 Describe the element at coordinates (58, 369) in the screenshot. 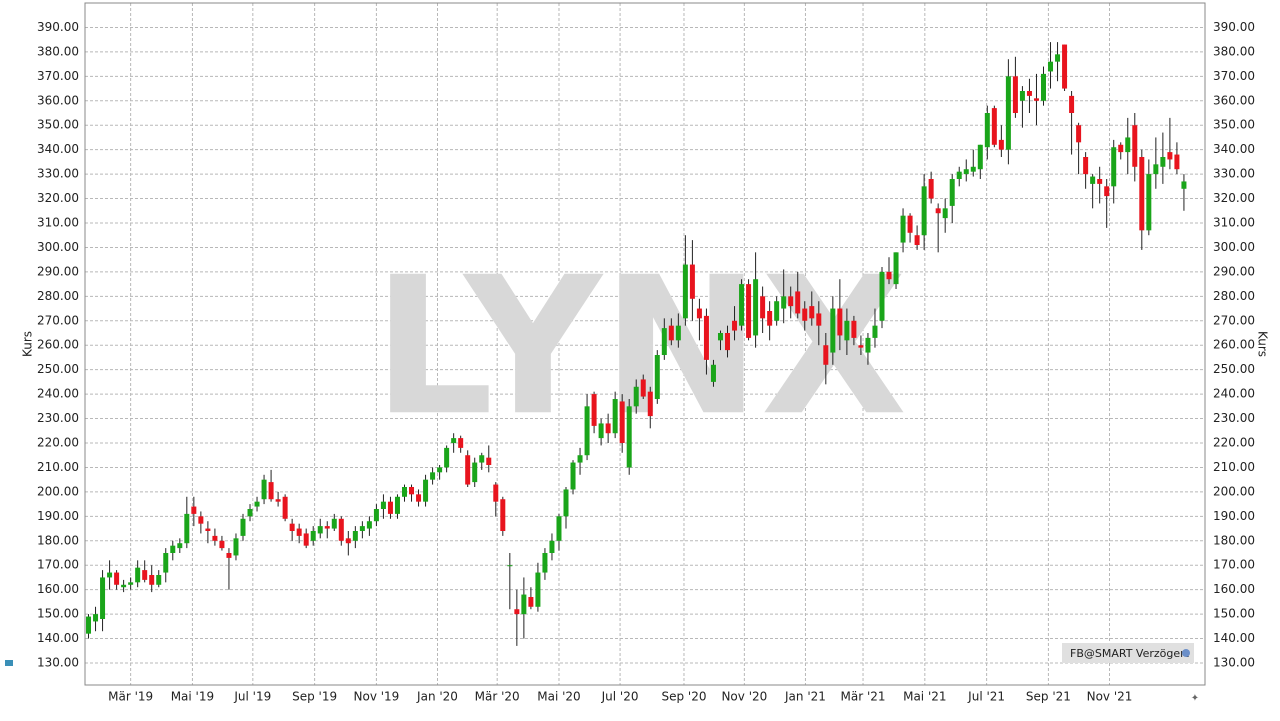

I see `y-tick-label: 250.00` at that location.